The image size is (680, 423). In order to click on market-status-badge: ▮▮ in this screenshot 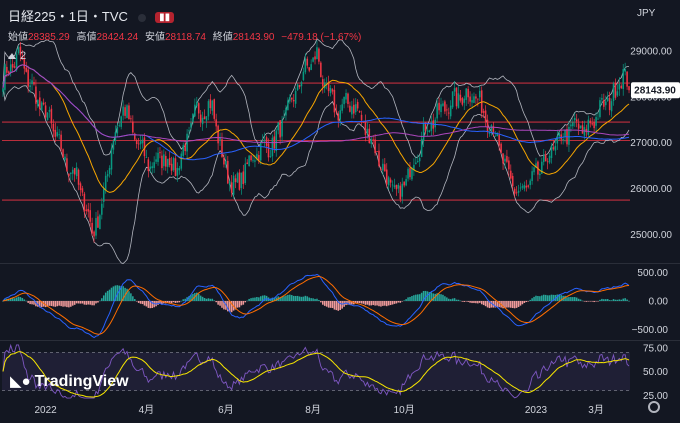, I will do `click(165, 18)`.